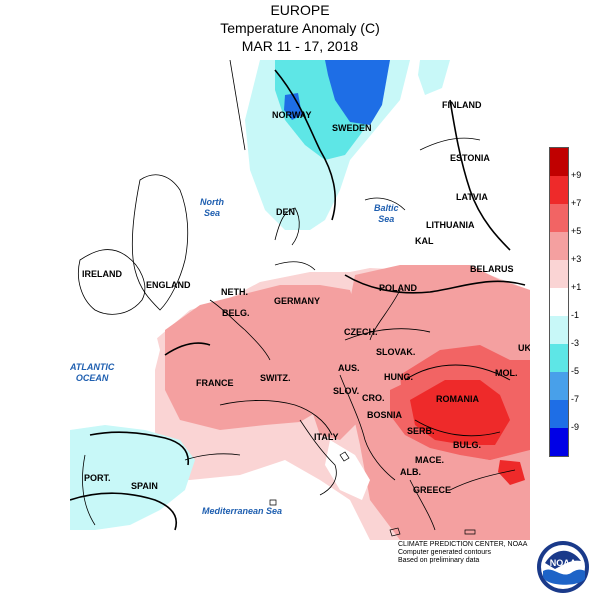  I want to click on label-slovakia: SLOVAK., so click(396, 352).